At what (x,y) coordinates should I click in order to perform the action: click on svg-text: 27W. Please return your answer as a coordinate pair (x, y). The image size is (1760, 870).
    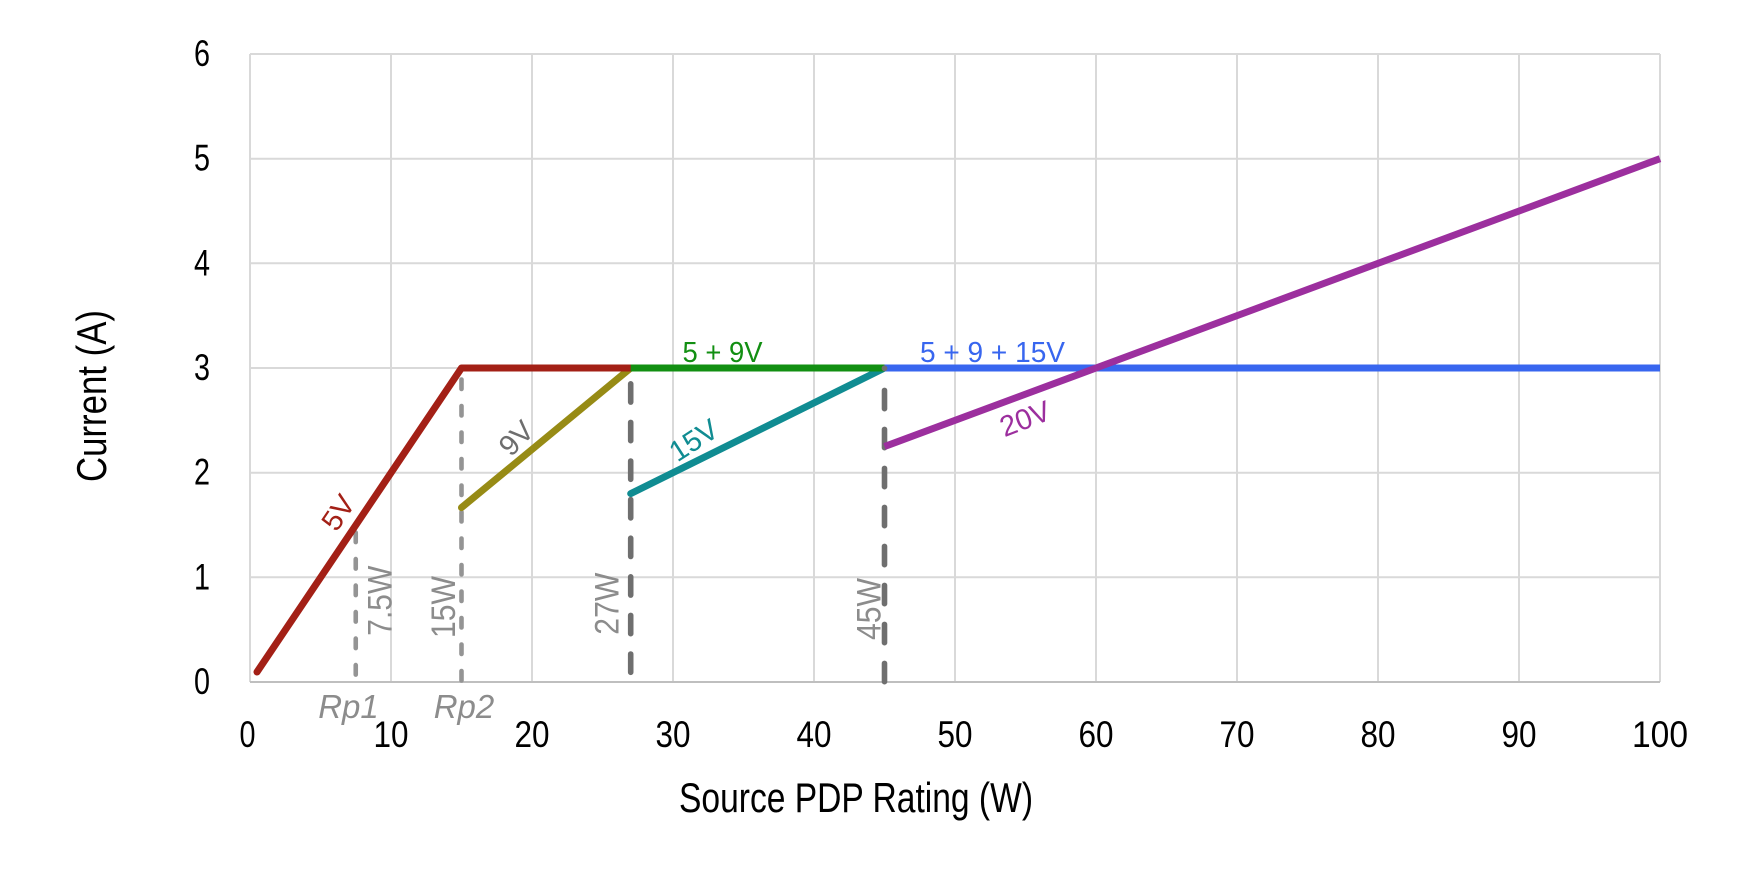
    Looking at the image, I should click on (608, 604).